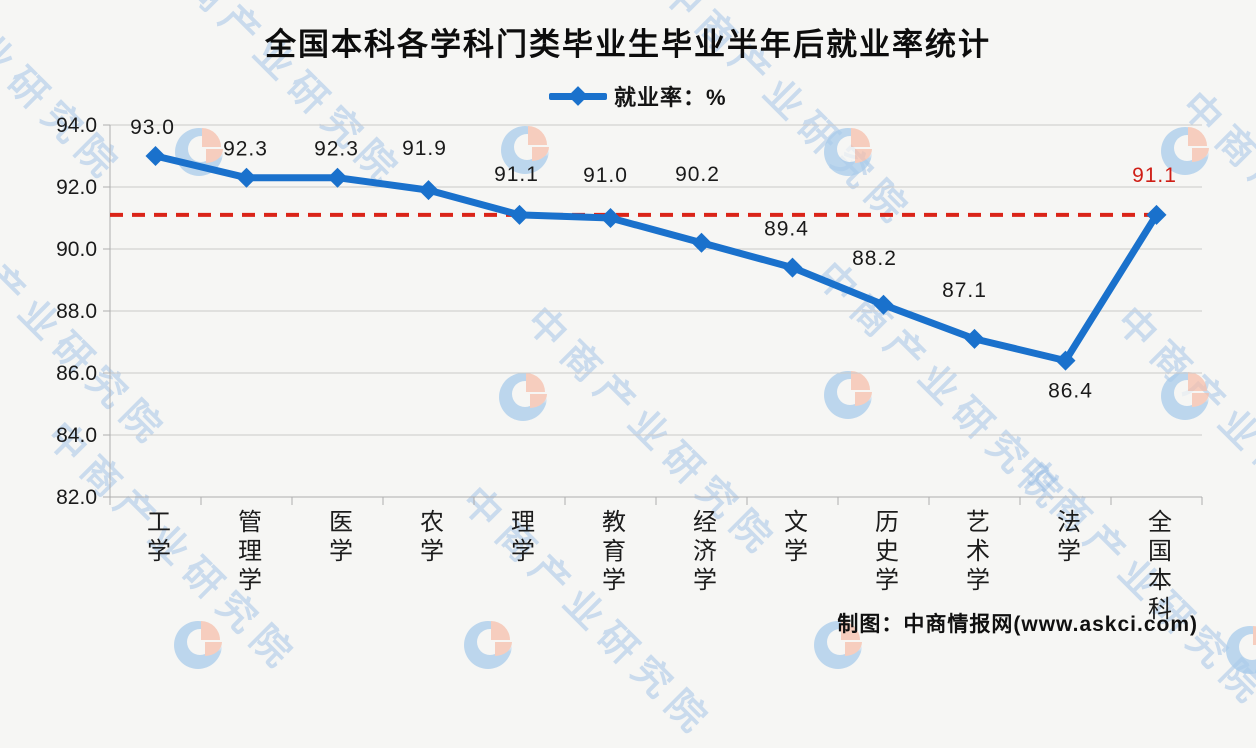 Image resolution: width=1256 pixels, height=748 pixels. I want to click on y-tick-label: 92.0, so click(76, 187).